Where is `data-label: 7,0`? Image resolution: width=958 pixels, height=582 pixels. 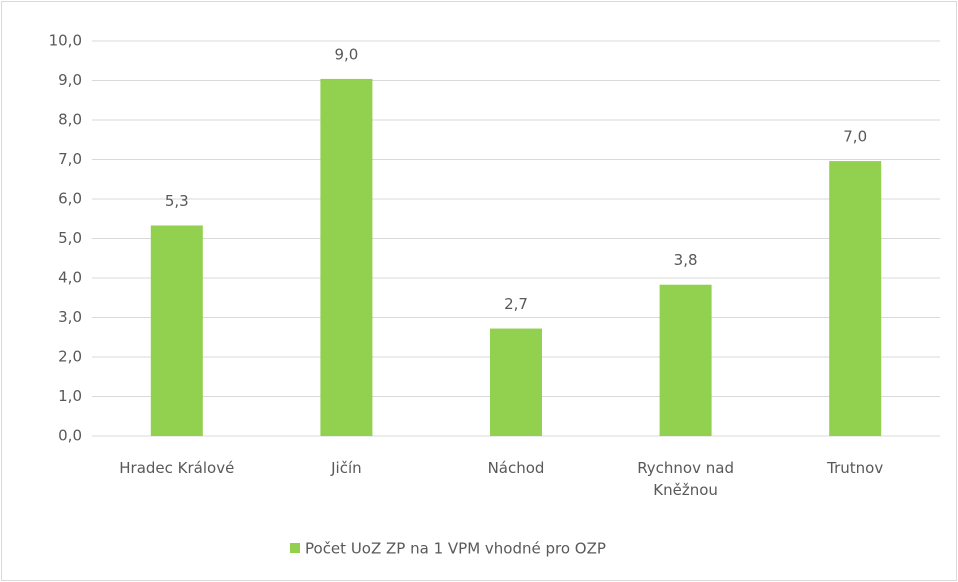
data-label: 7,0 is located at coordinates (855, 137).